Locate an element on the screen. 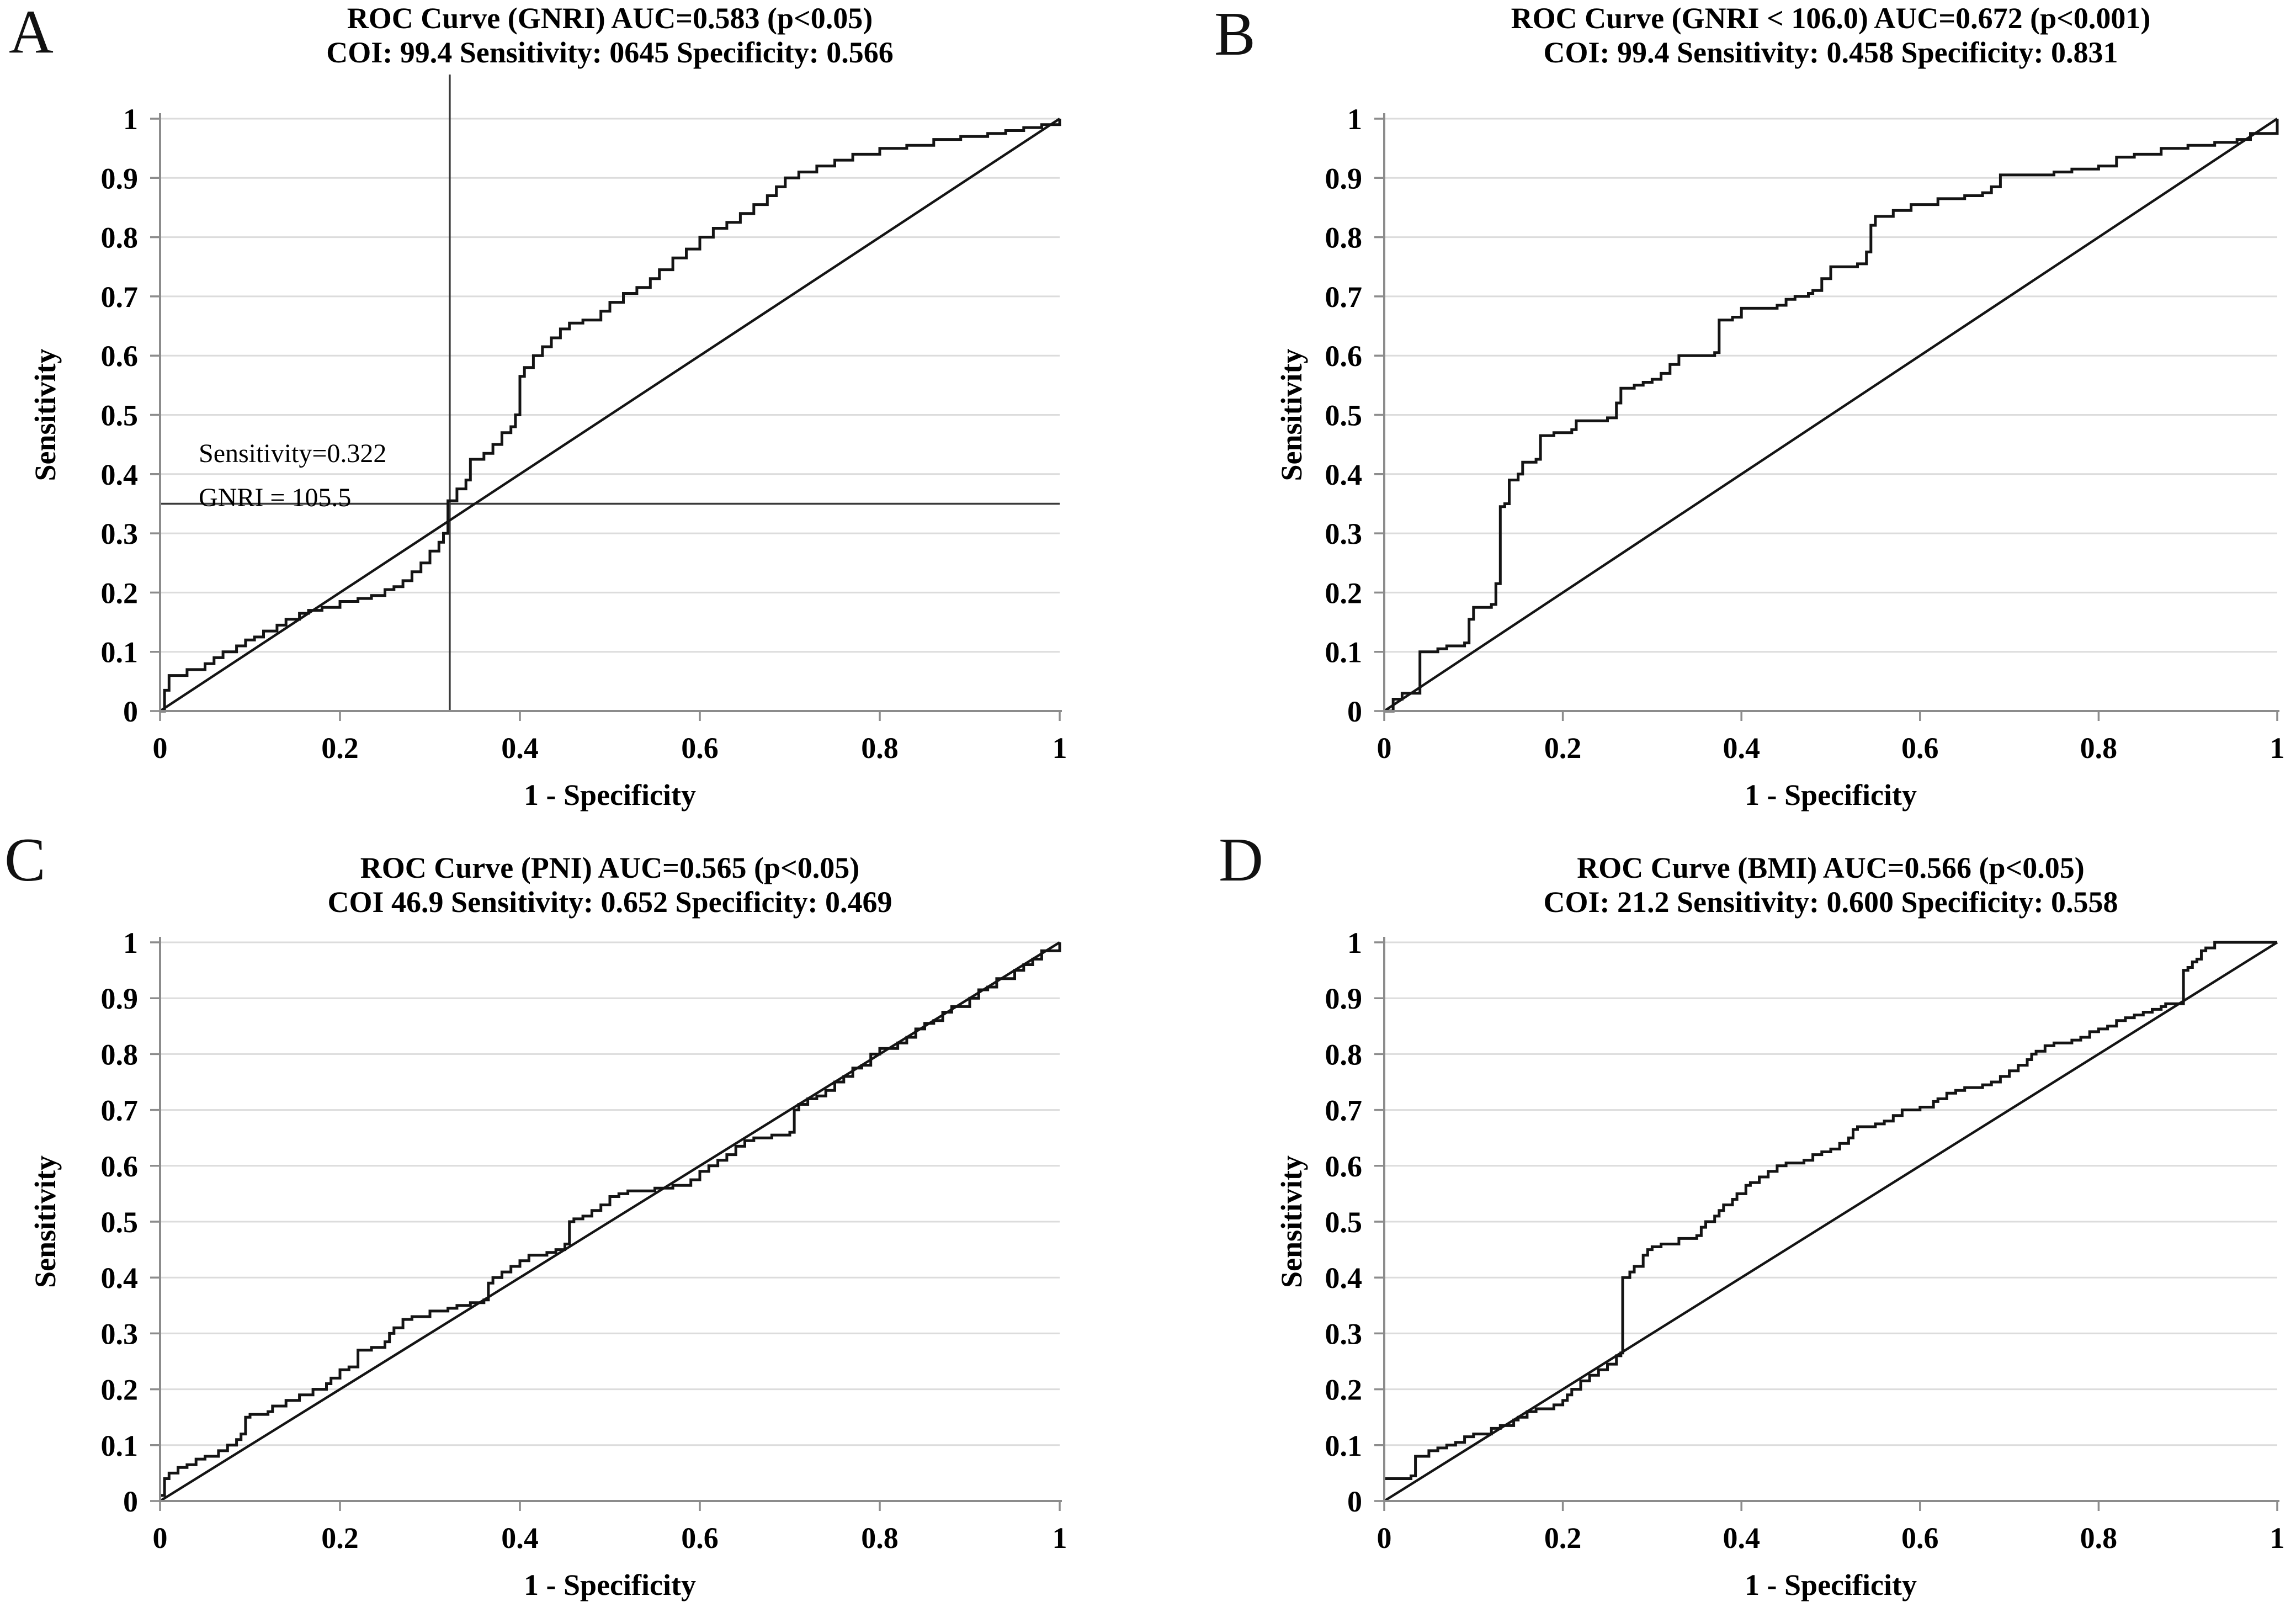  panel-a-letter: A is located at coordinates (31, 33).